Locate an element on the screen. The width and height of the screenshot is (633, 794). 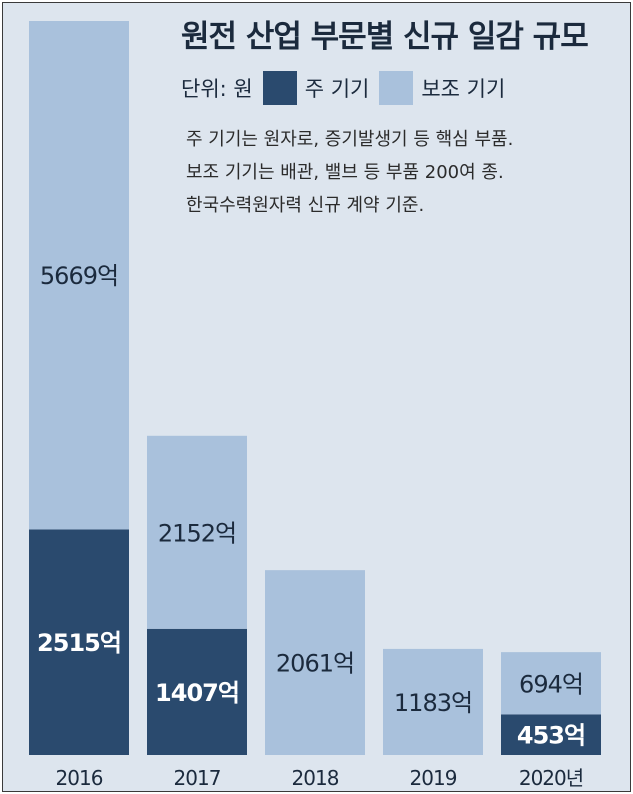
data-label: 453억 is located at coordinates (551, 736).